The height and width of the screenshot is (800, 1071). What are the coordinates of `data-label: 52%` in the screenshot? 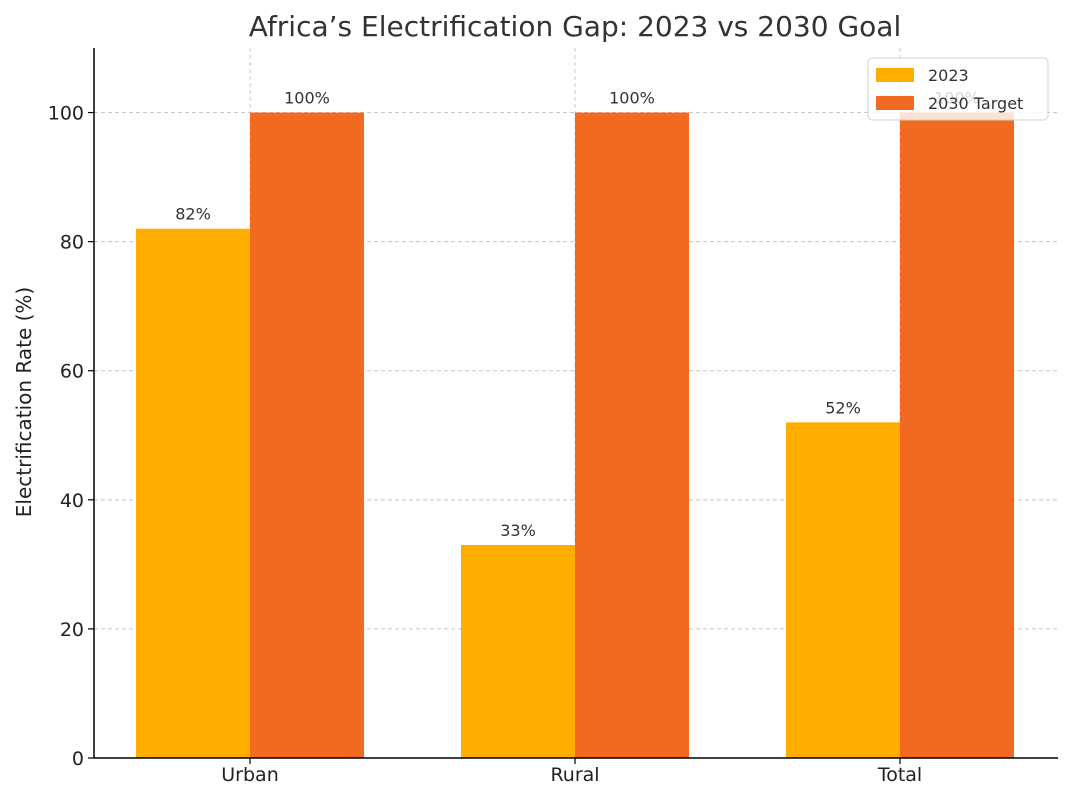 It's located at (843, 407).